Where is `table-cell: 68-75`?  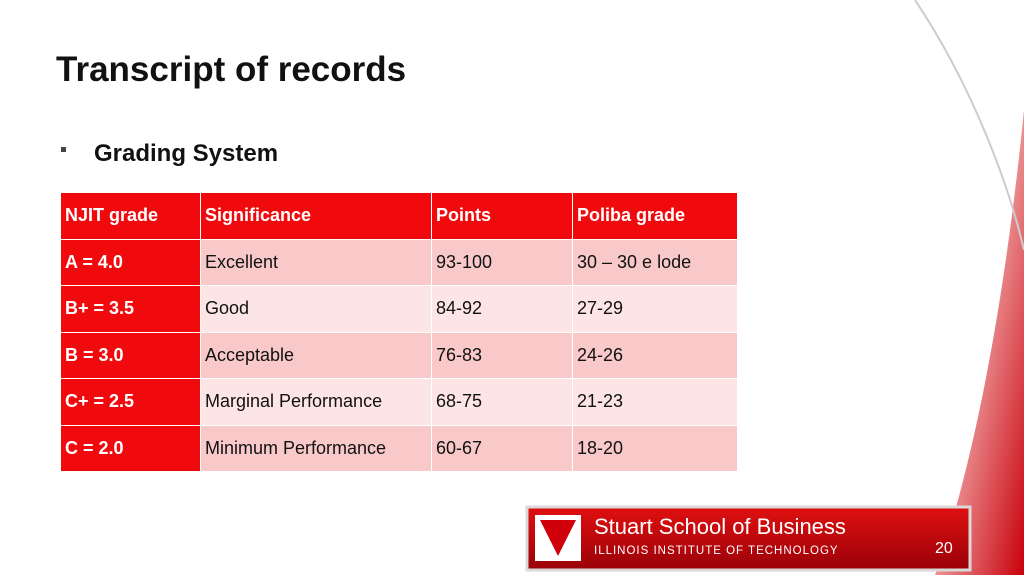
table-cell: 68-75 is located at coordinates (502, 402).